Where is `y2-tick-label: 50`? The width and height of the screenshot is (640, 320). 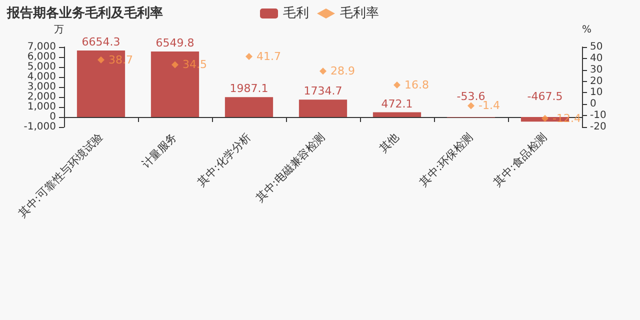
y2-tick-label: 50 is located at coordinates (596, 47).